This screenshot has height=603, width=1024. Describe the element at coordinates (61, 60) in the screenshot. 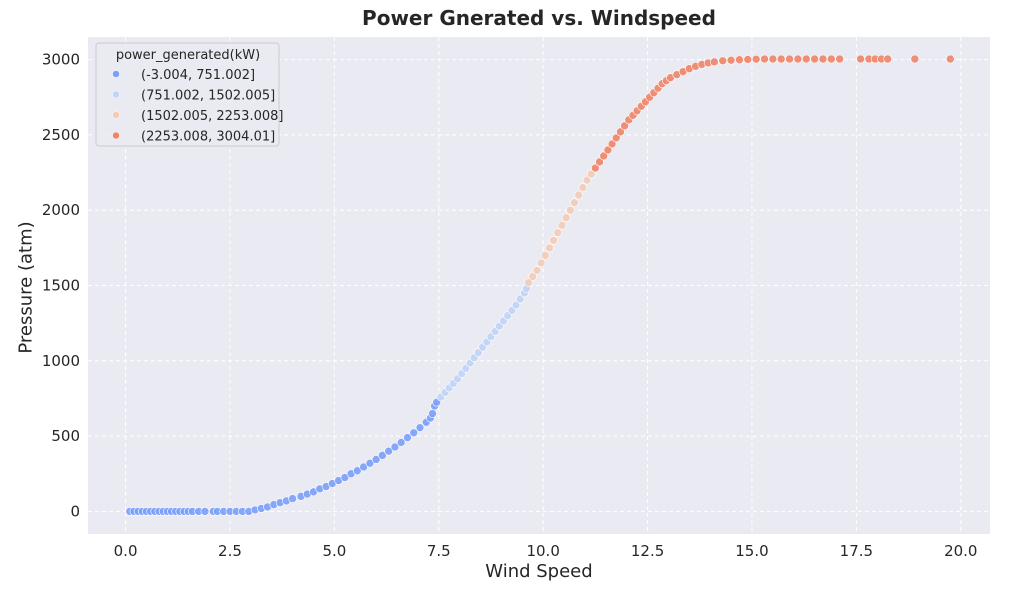

I see `y-tick-label: 3000` at that location.